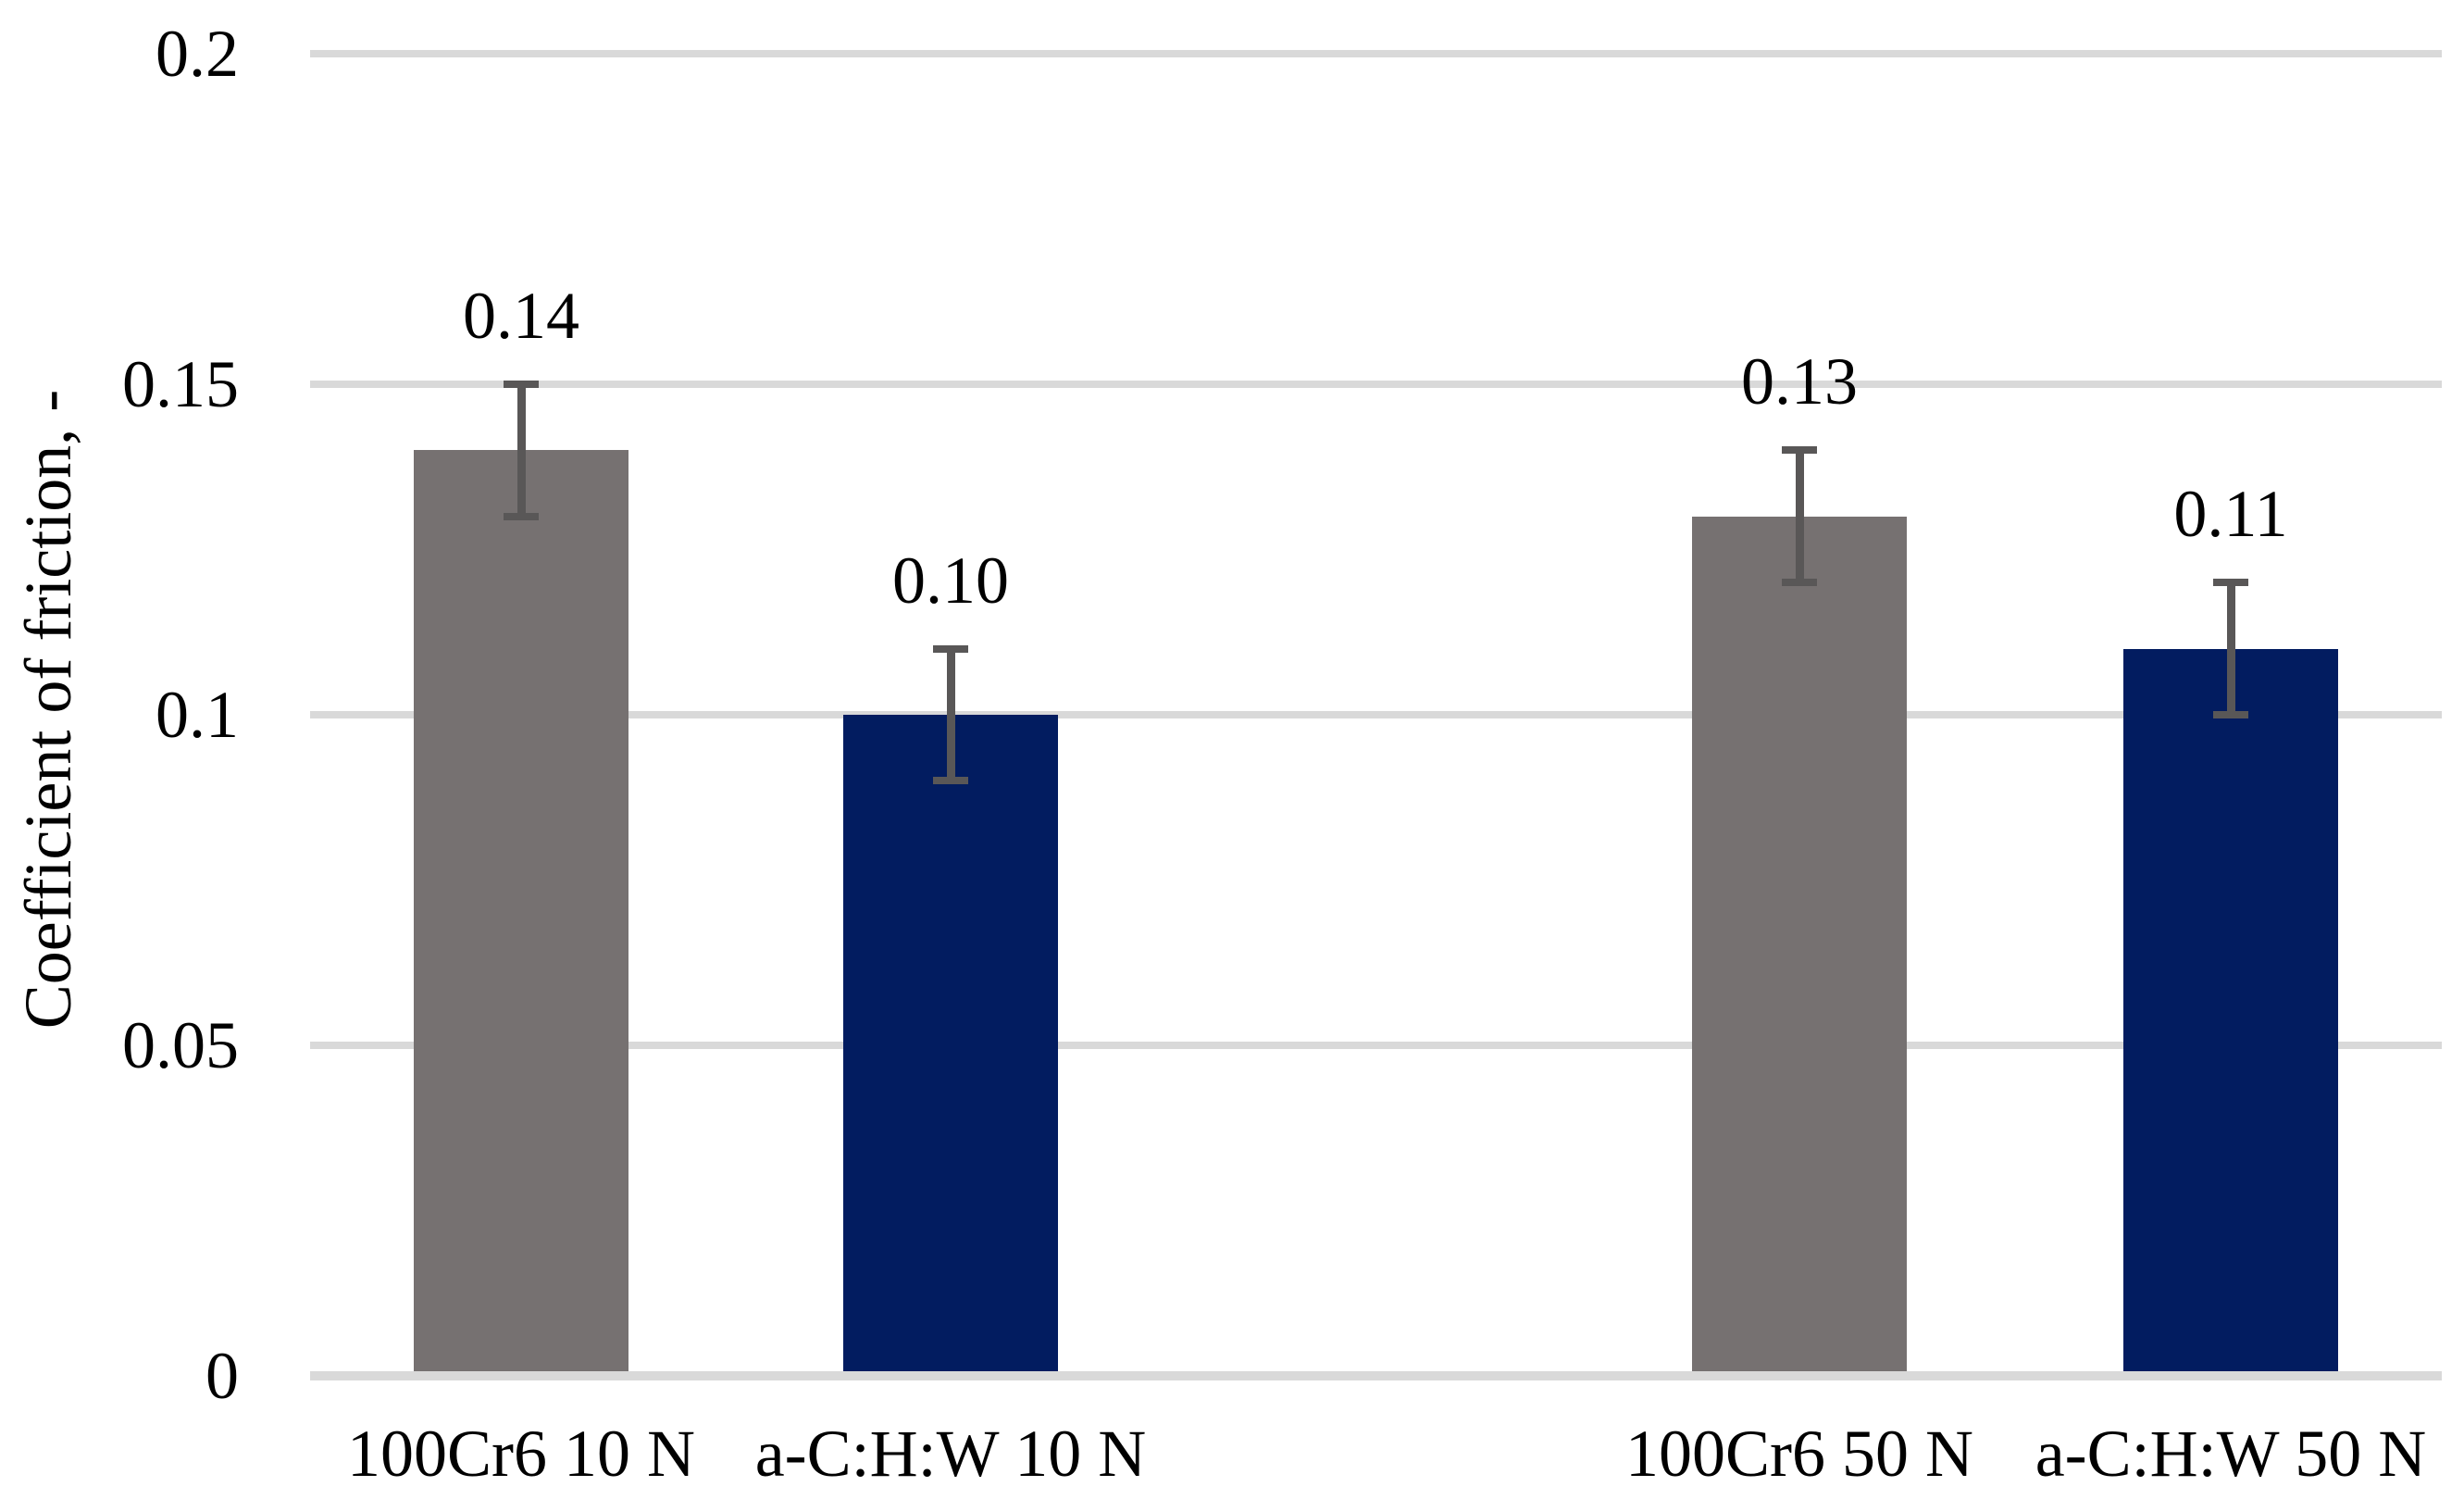 This screenshot has width=2464, height=1499. I want to click on x-tick-label: a-C:H:W 50 N, so click(2231, 1454).